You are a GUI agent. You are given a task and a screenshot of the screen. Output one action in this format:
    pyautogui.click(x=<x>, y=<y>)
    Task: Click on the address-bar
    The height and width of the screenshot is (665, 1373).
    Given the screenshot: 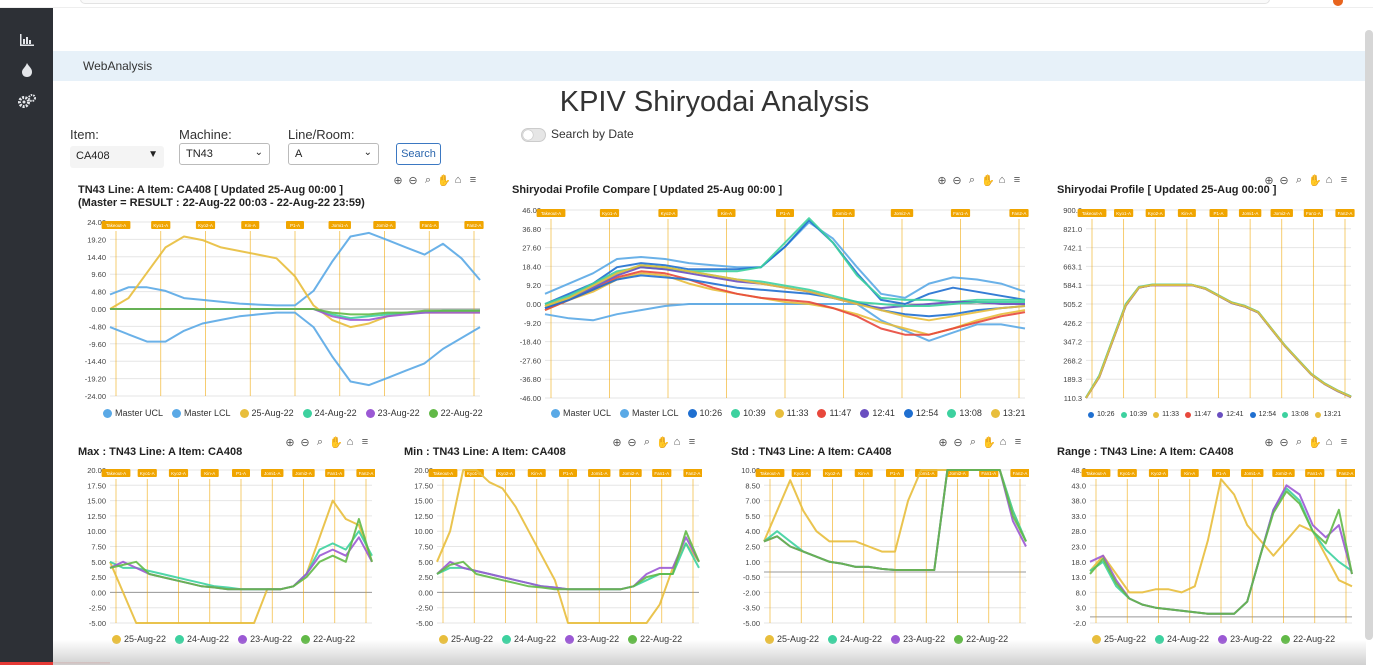 What is the action you would take?
    pyautogui.click(x=675, y=2)
    